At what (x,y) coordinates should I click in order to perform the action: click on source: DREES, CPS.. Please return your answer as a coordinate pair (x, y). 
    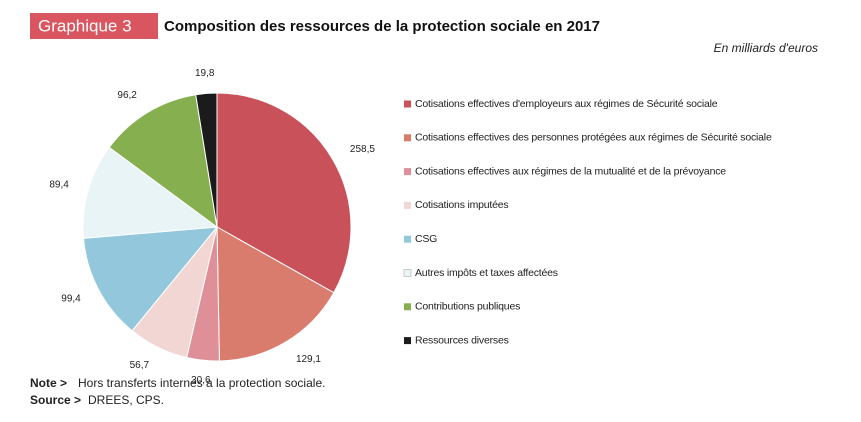
    Looking at the image, I should click on (126, 400).